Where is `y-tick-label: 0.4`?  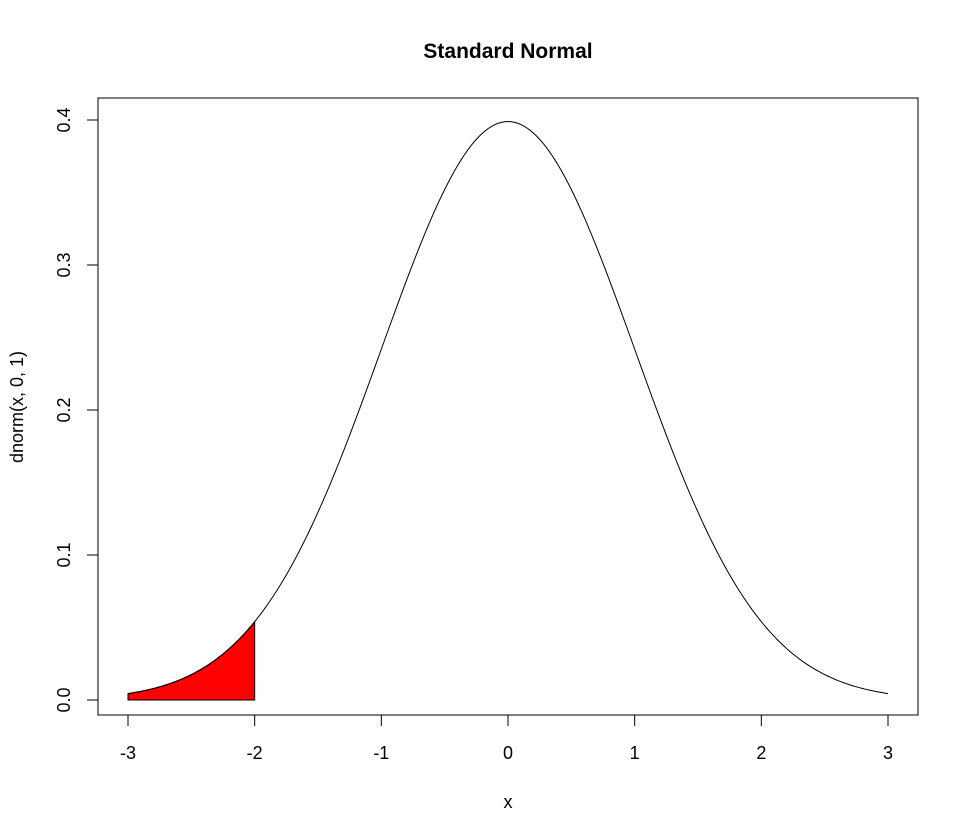
y-tick-label: 0.4 is located at coordinates (64, 119).